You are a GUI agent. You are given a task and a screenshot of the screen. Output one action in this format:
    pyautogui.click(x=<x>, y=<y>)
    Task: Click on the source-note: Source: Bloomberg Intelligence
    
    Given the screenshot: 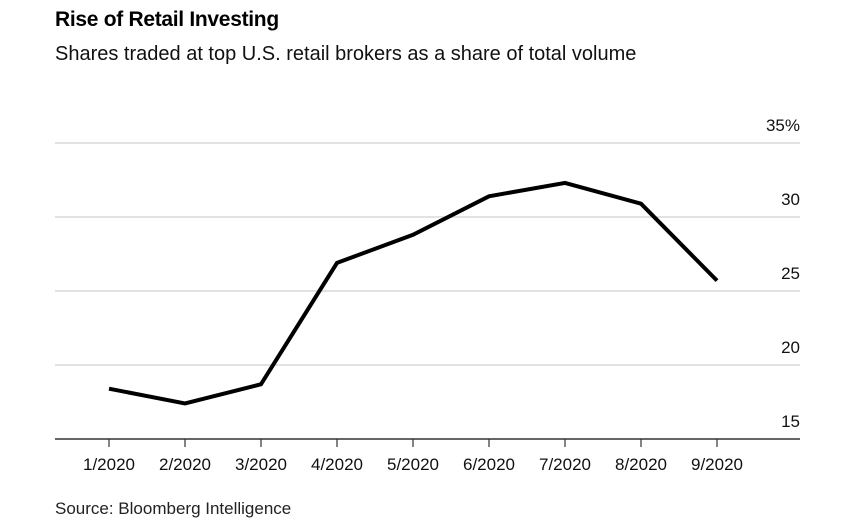 What is the action you would take?
    pyautogui.click(x=173, y=508)
    